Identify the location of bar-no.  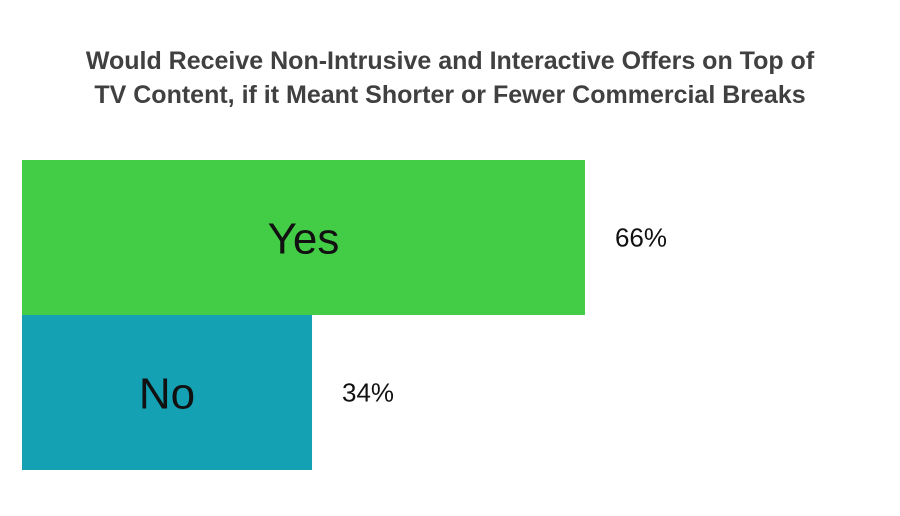
(167, 392).